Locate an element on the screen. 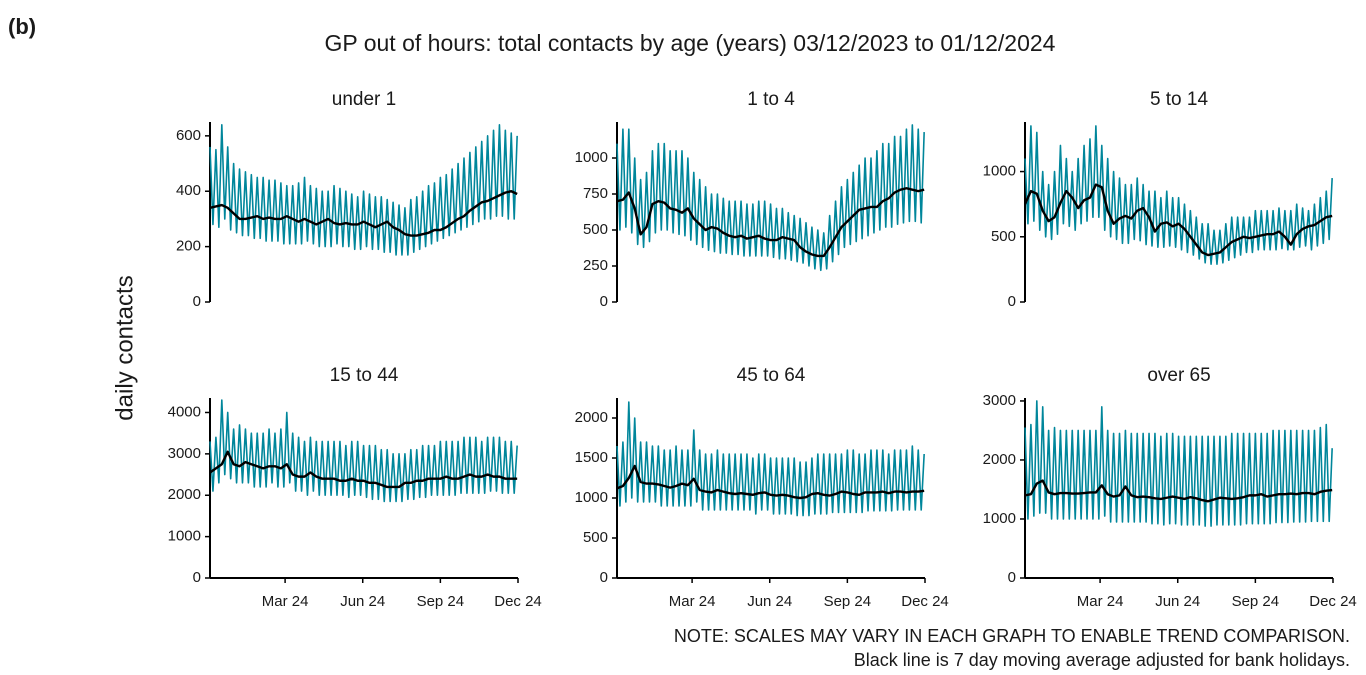 The image size is (1366, 675). y-tick-label: 400 is located at coordinates (188, 190).